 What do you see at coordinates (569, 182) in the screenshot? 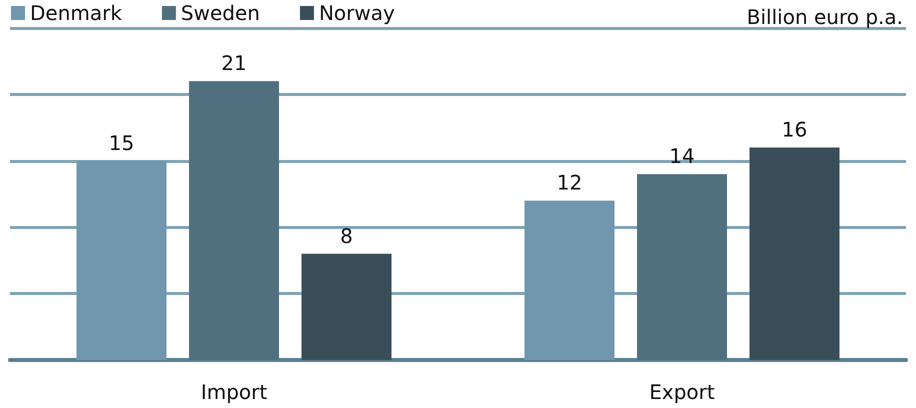
I see `data-label: 12` at bounding box center [569, 182].